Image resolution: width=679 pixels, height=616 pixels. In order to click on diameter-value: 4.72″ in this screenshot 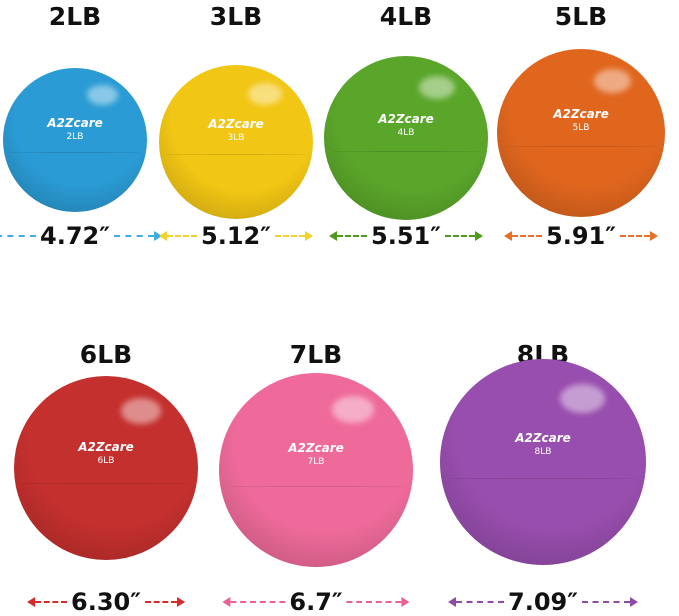, I will do `click(75, 236)`.